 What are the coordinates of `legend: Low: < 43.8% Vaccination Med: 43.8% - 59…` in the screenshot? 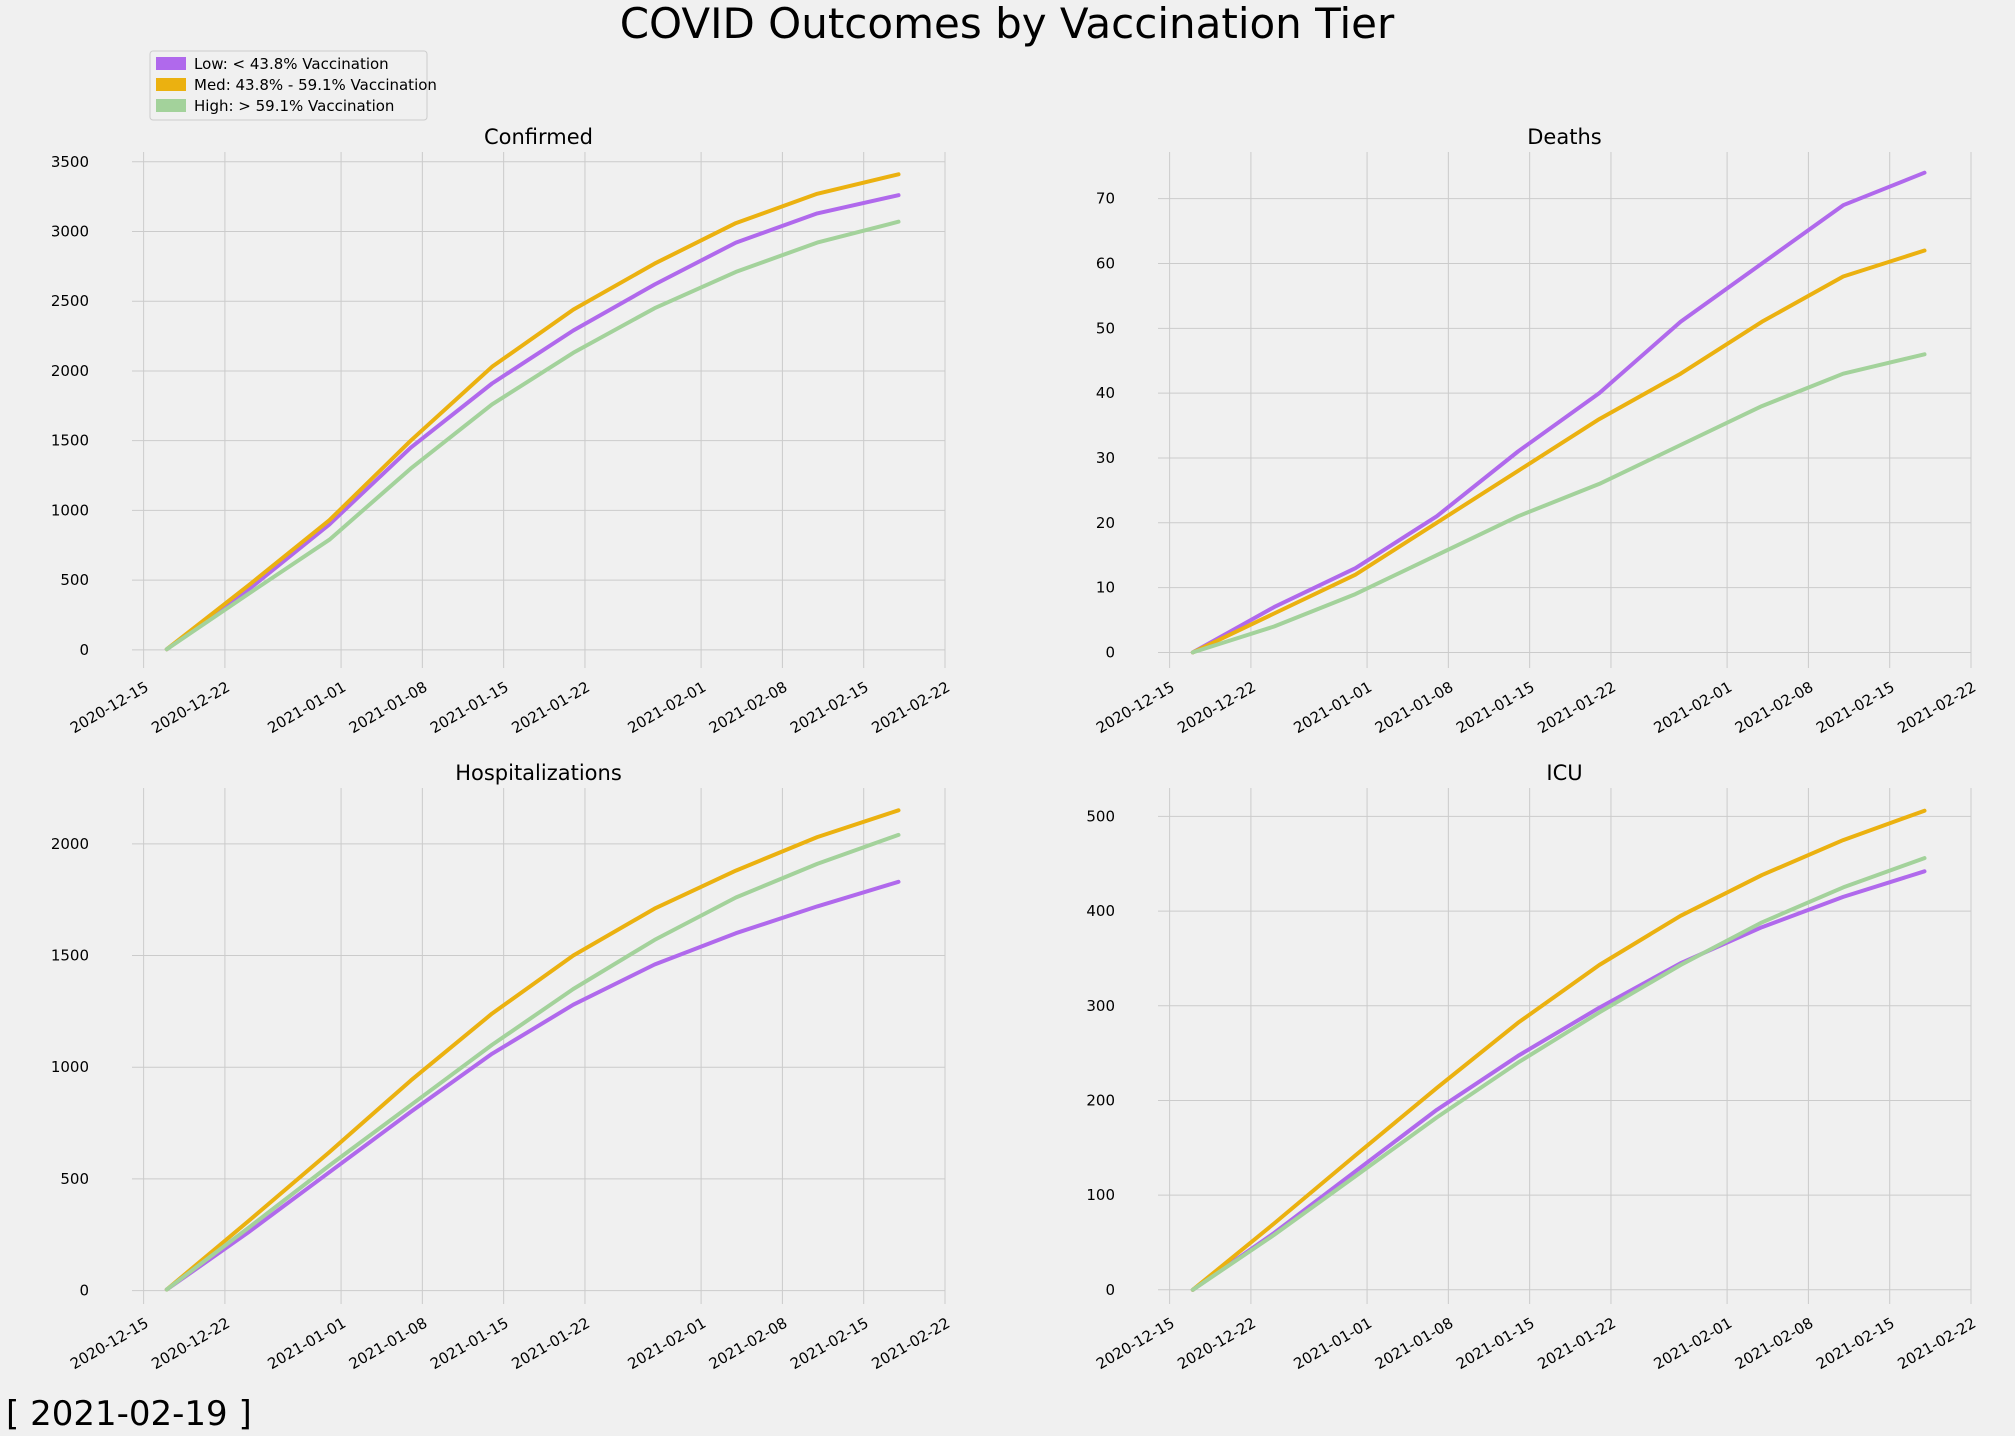 It's located at (293, 85).